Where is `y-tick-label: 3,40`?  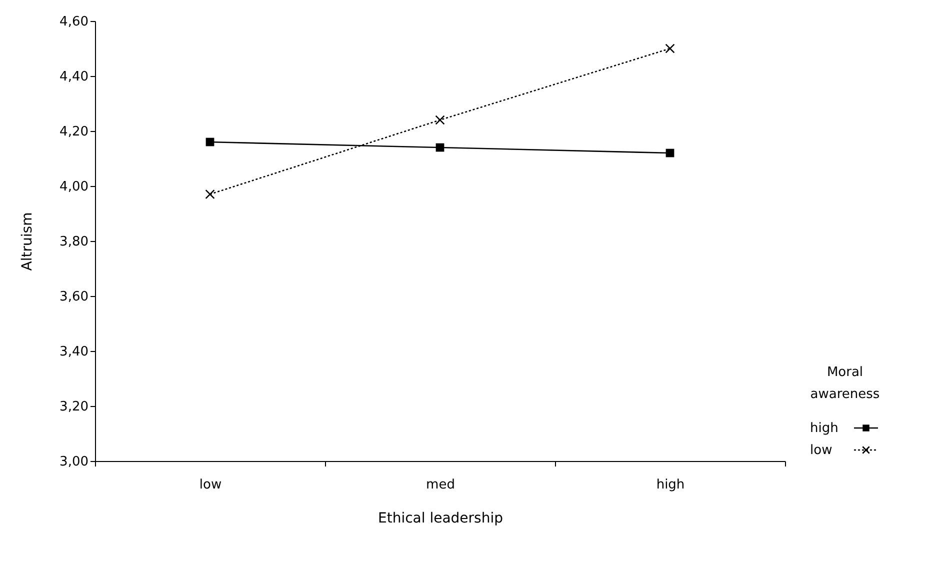 y-tick-label: 3,40 is located at coordinates (74, 352).